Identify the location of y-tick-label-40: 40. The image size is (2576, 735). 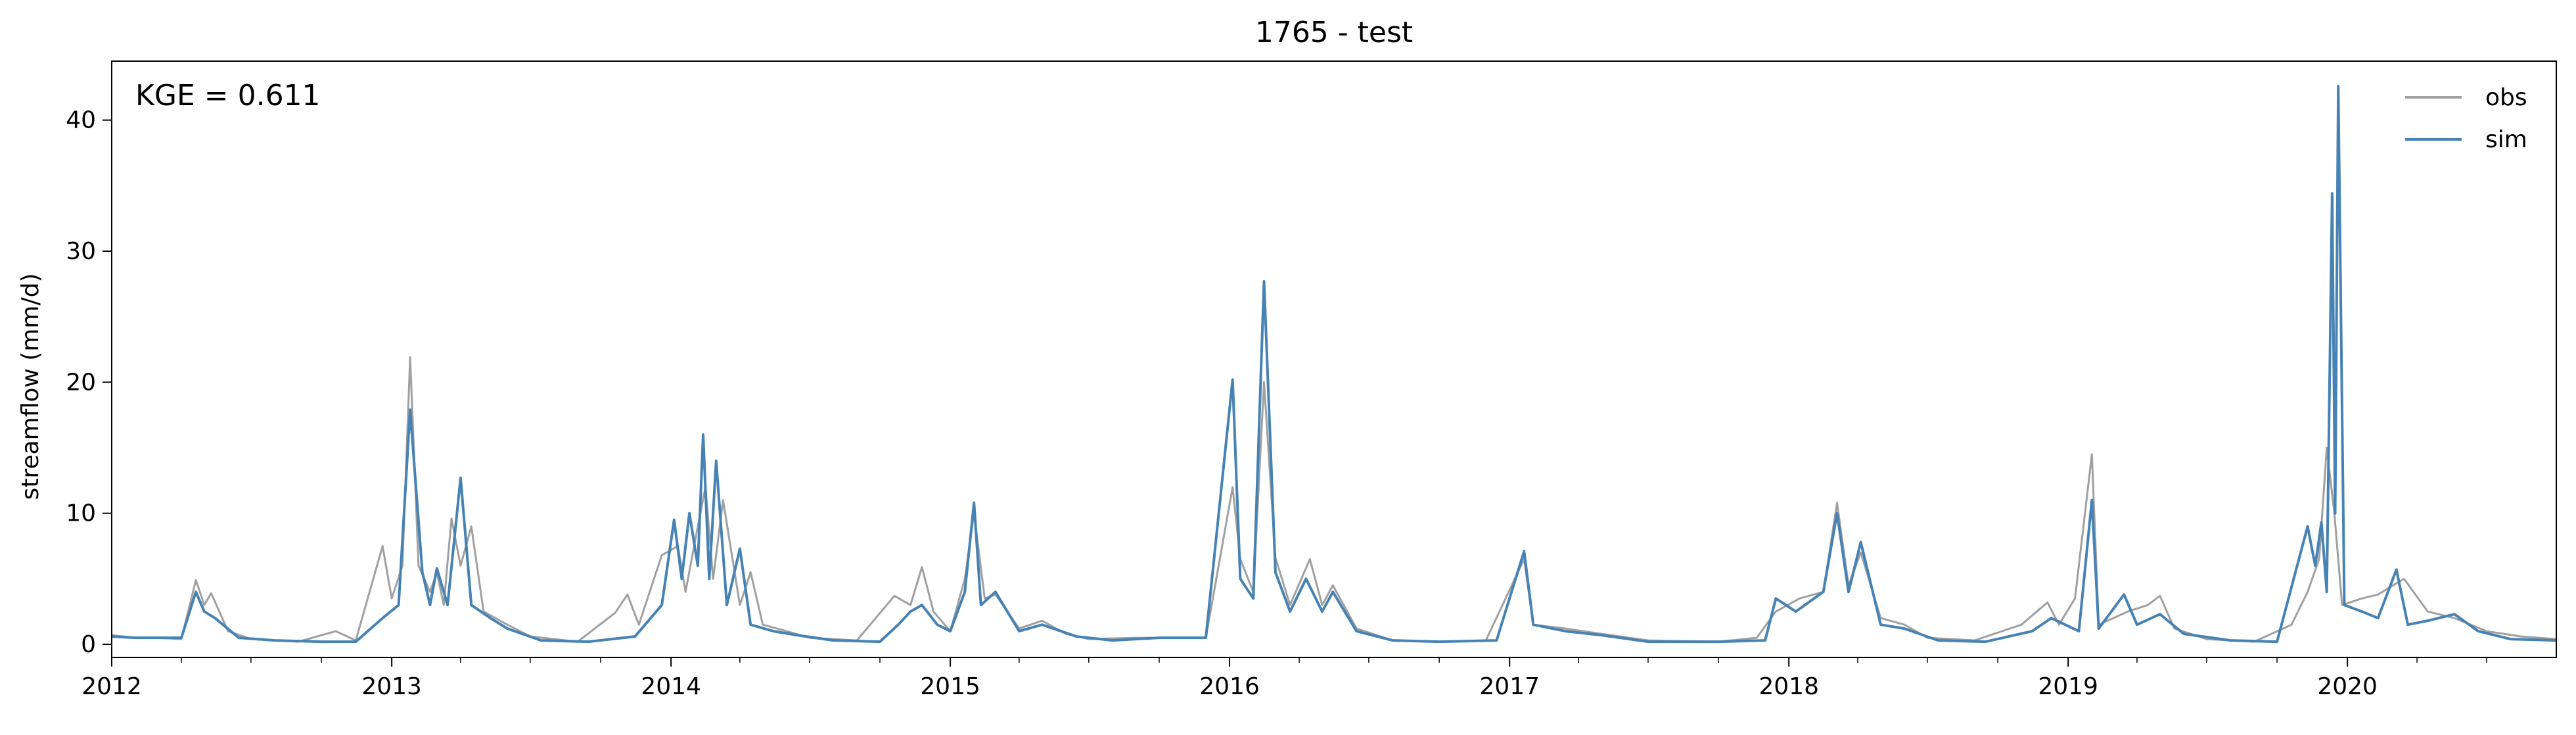
(81, 121).